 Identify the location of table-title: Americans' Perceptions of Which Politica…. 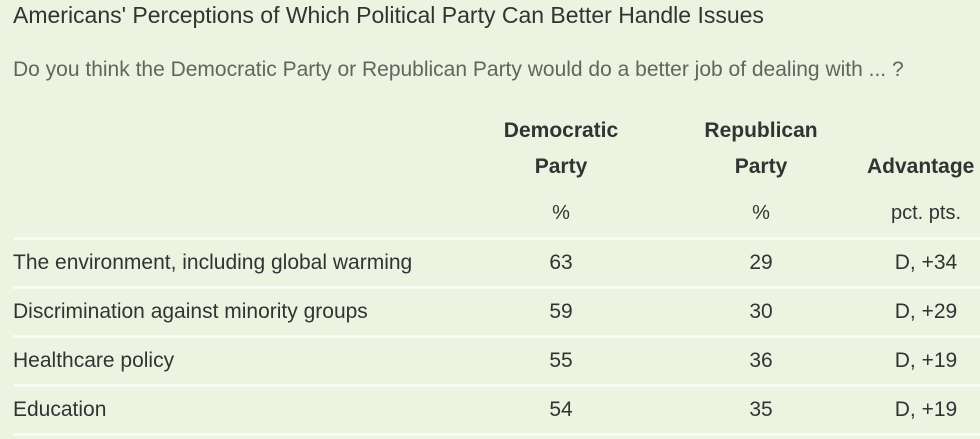
(388, 15).